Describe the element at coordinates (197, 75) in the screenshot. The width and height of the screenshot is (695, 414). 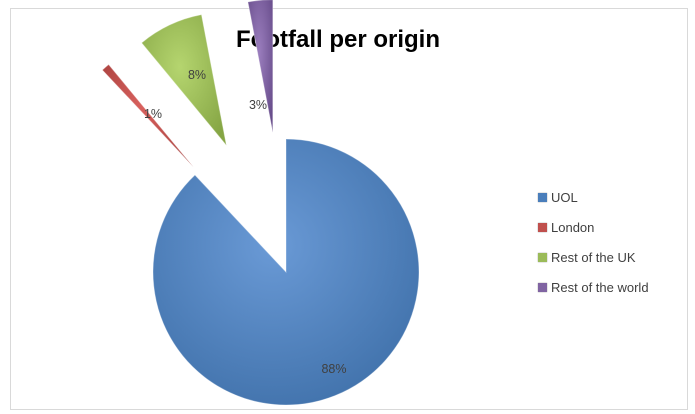
I see `data-label: 8%` at that location.